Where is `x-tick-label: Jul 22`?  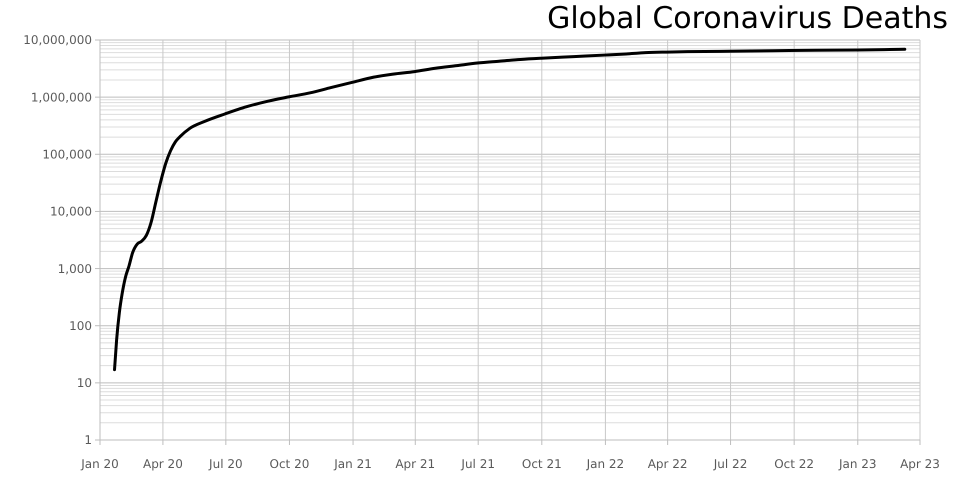 x-tick-label: Jul 22 is located at coordinates (730, 464).